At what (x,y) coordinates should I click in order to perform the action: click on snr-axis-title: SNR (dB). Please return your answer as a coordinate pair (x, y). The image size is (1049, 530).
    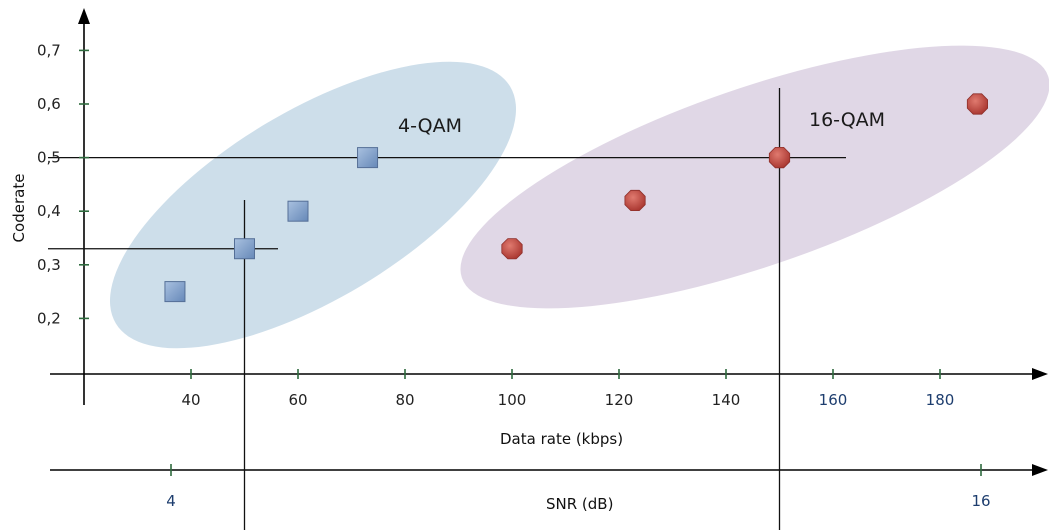
    Looking at the image, I should click on (579, 504).